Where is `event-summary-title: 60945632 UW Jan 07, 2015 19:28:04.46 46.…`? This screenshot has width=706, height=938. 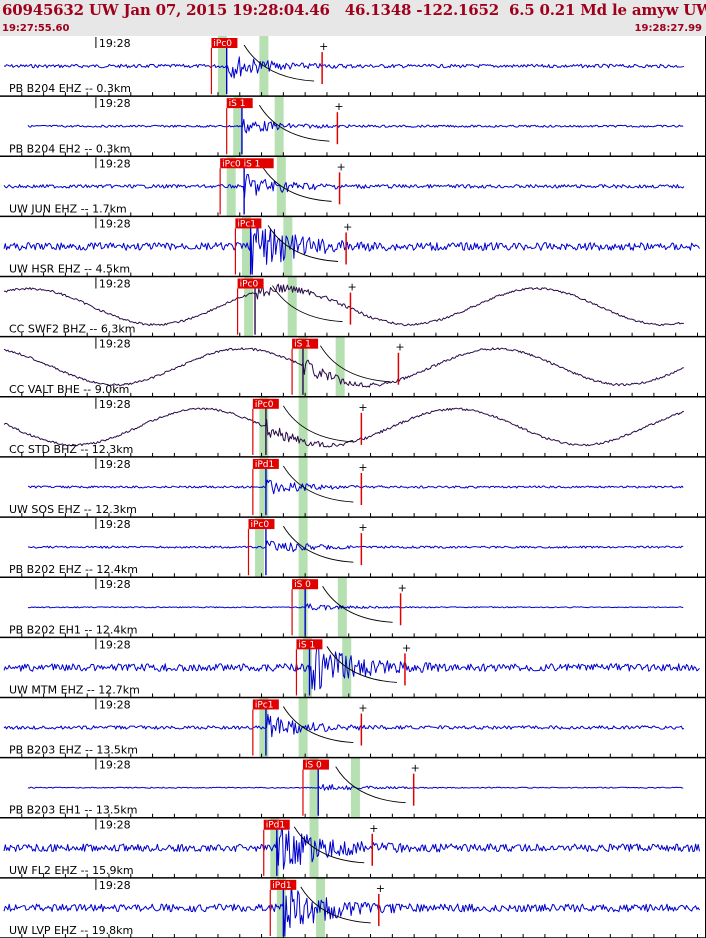
event-summary-title: 60945632 UW Jan 07, 2015 19:28:04.46 46.… is located at coordinates (354, 10).